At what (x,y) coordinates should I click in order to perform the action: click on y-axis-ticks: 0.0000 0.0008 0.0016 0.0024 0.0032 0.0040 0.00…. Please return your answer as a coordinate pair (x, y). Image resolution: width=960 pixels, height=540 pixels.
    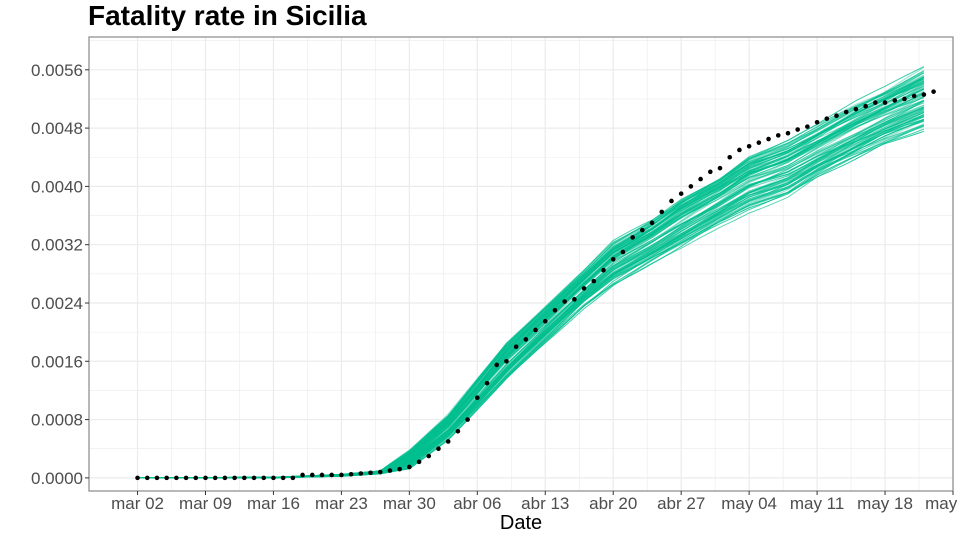
    Looking at the image, I should click on (60, 274).